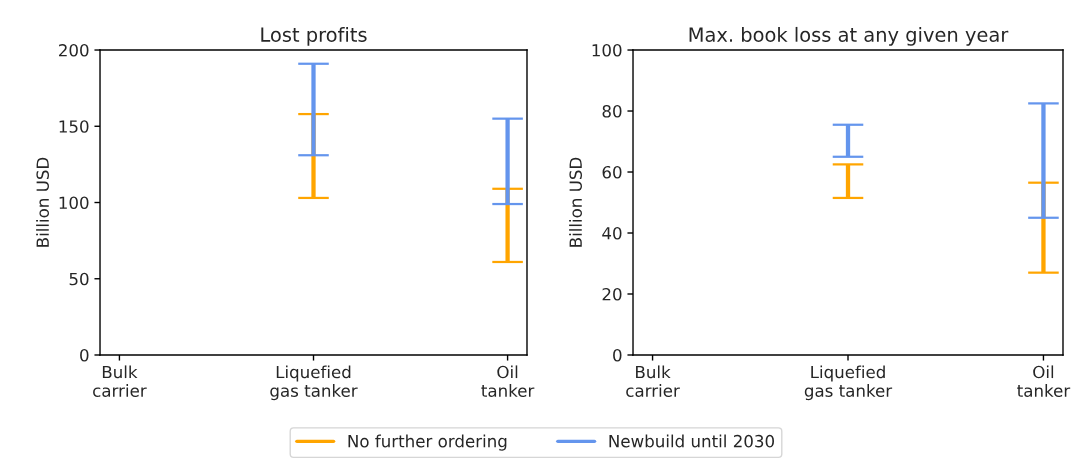  Describe the element at coordinates (612, 172) in the screenshot. I see `y-tick-label: 60` at that location.